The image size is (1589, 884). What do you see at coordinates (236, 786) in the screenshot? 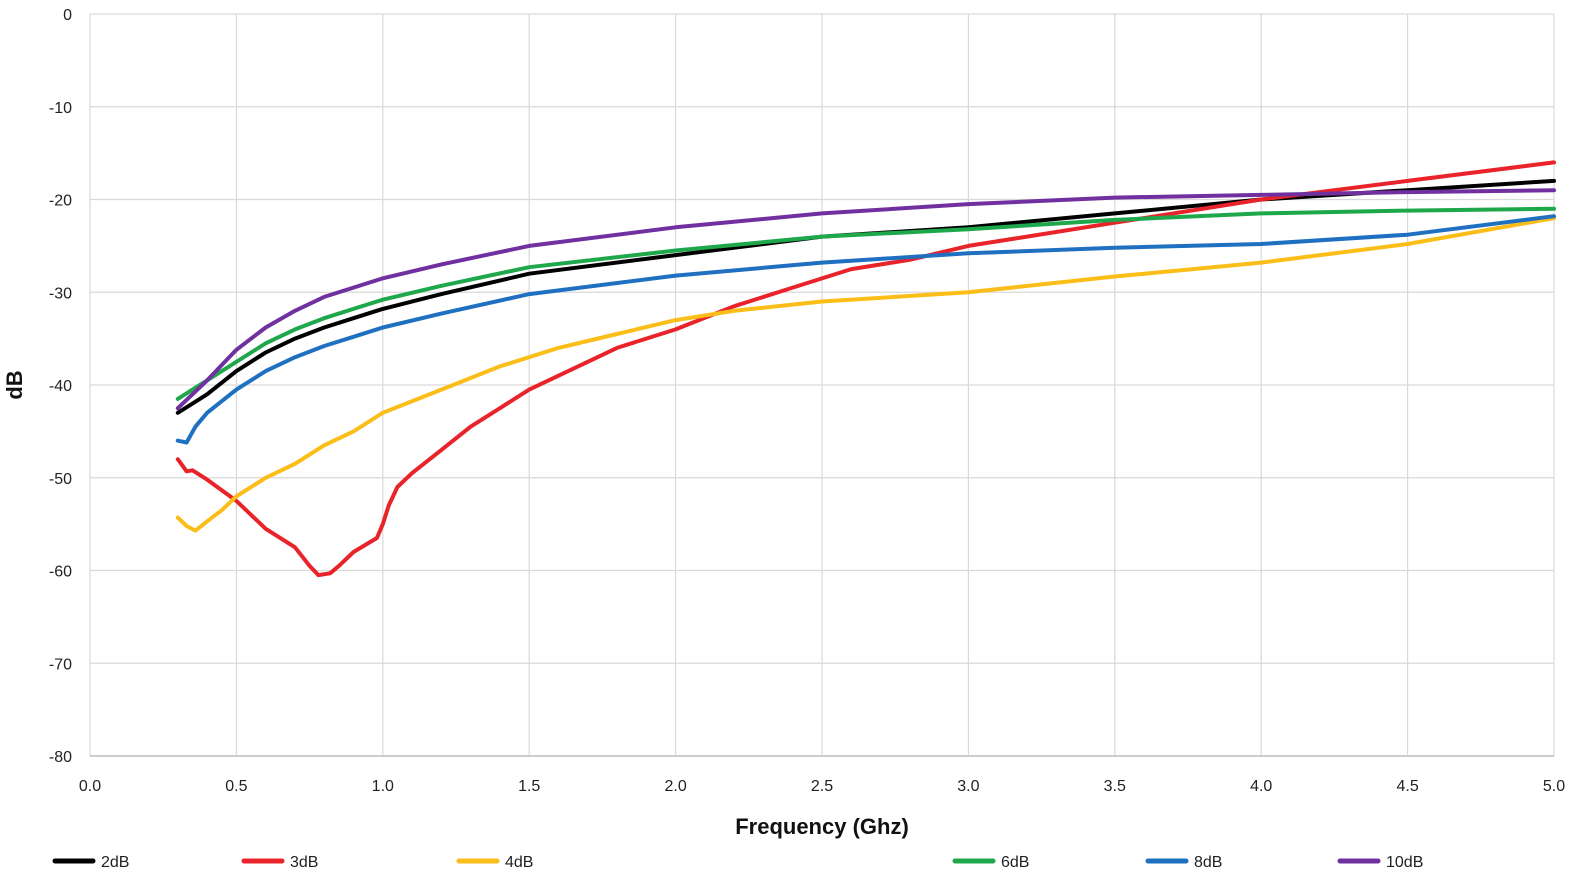
I see `x-tick-label: 0.5` at bounding box center [236, 786].